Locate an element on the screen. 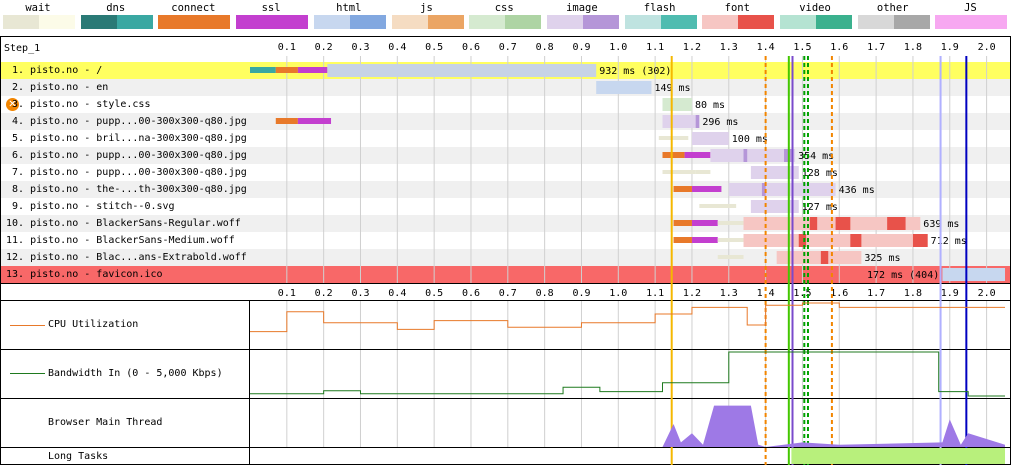  legend-swatch-other is located at coordinates (893, 22).